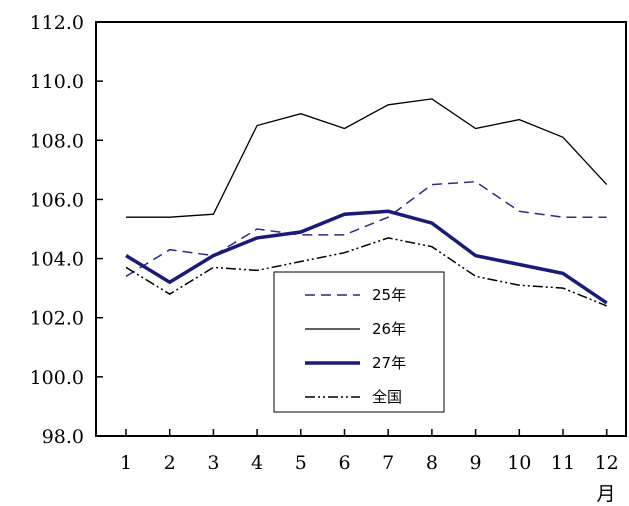 The image size is (629, 506). Describe the element at coordinates (389, 295) in the screenshot. I see `legend-label-1: 25年` at that location.